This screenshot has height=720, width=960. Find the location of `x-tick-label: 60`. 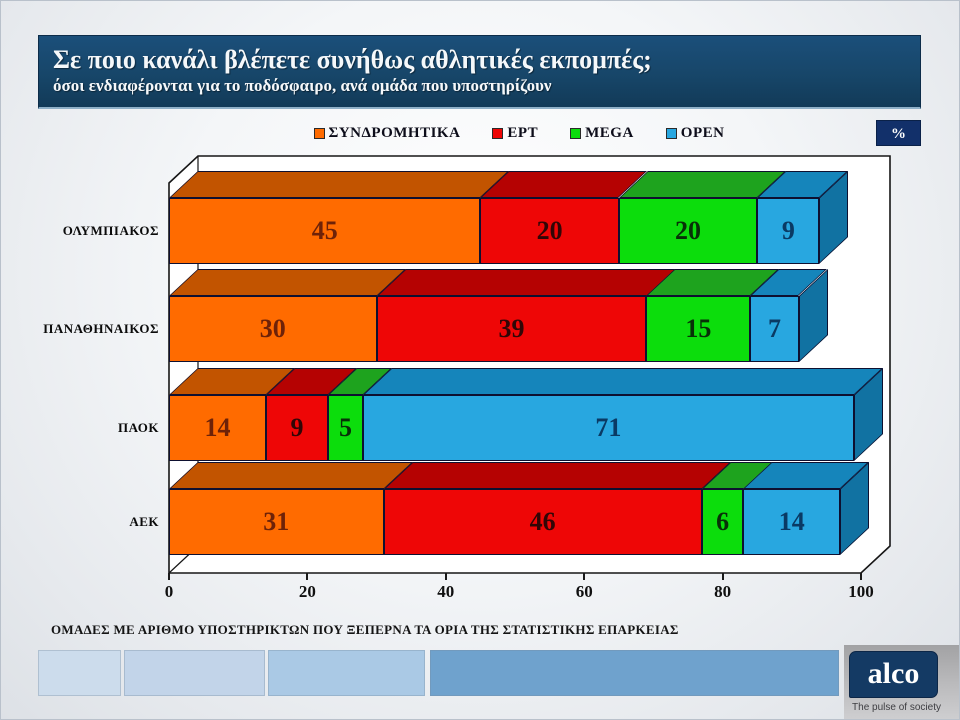

x-tick-label: 60 is located at coordinates (584, 591).